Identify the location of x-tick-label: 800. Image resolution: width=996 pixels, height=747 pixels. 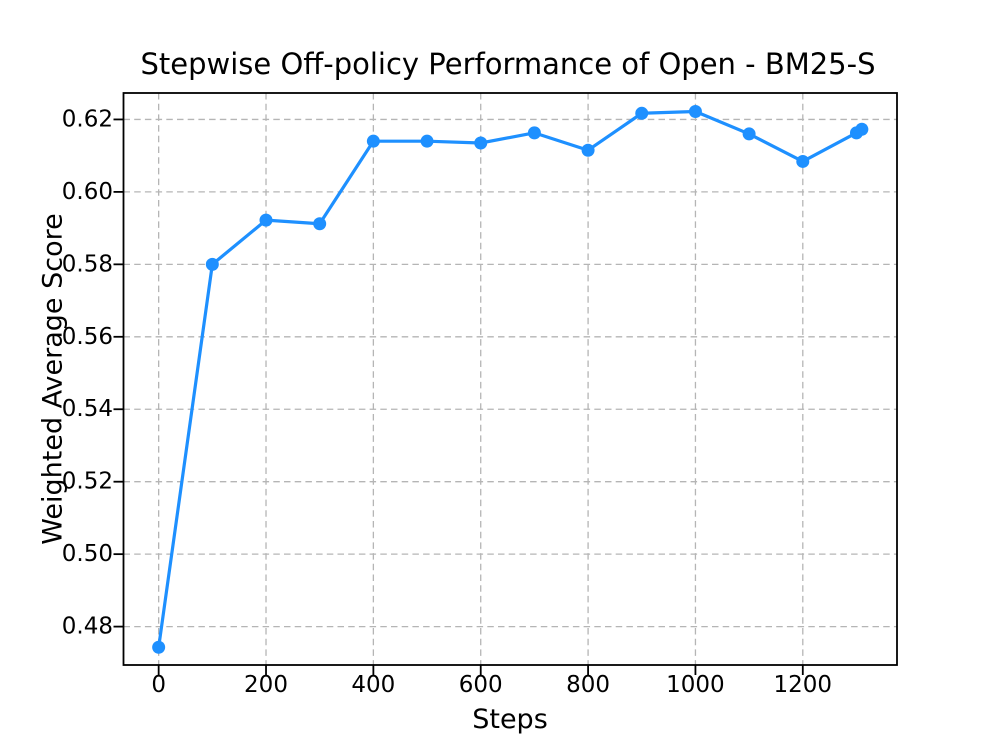
(588, 685).